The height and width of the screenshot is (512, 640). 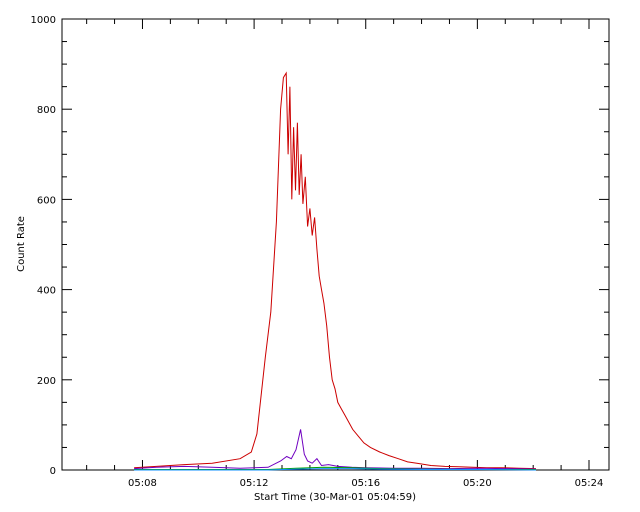 What do you see at coordinates (43, 20) in the screenshot?
I see `y-tick-label: 1000` at bounding box center [43, 20].